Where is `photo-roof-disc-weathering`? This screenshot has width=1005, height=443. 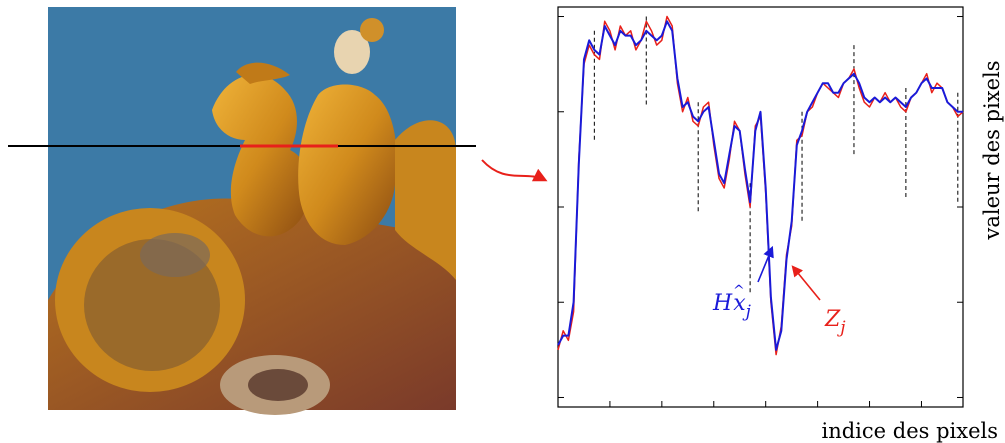
photo-roof-disc-weathering is located at coordinates (175, 255).